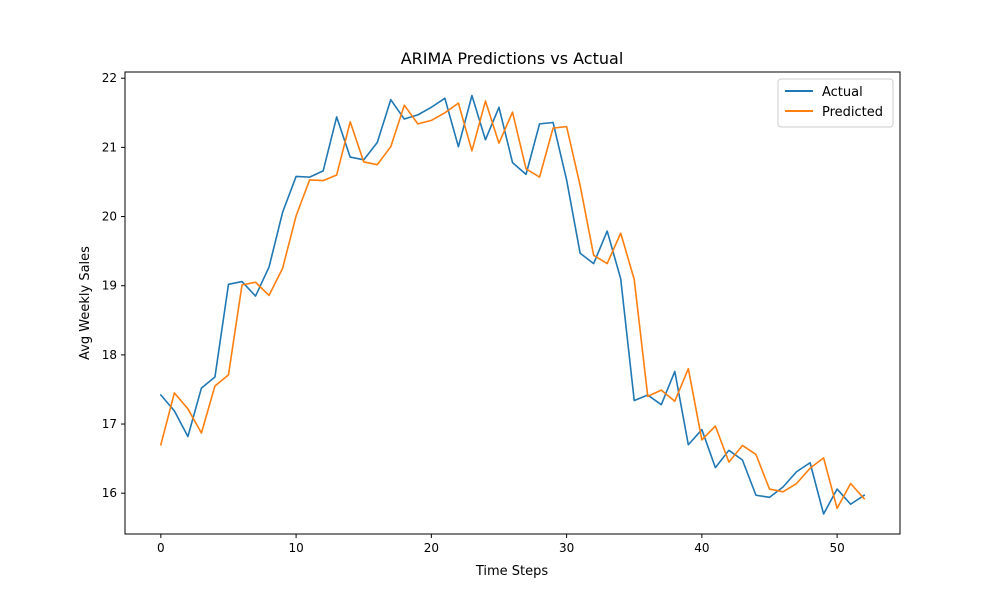 The width and height of the screenshot is (1000, 600). I want to click on y-tick-label: 21, so click(109, 147).